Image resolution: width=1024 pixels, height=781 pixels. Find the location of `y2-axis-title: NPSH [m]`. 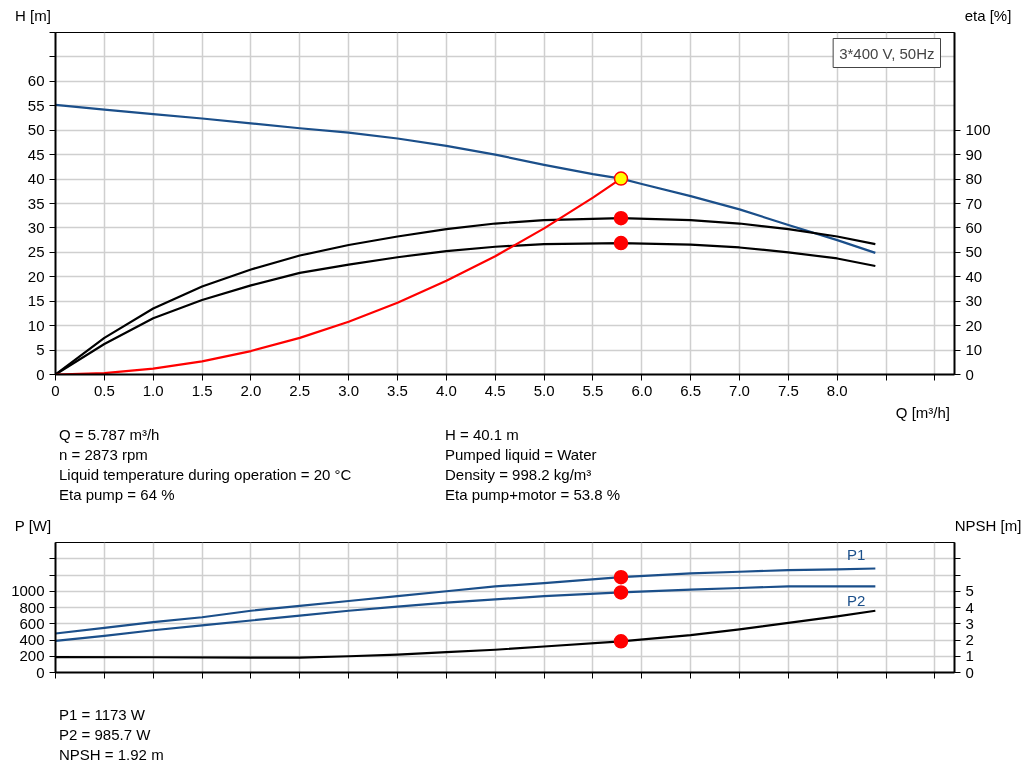

y2-axis-title: NPSH [m] is located at coordinates (988, 525).